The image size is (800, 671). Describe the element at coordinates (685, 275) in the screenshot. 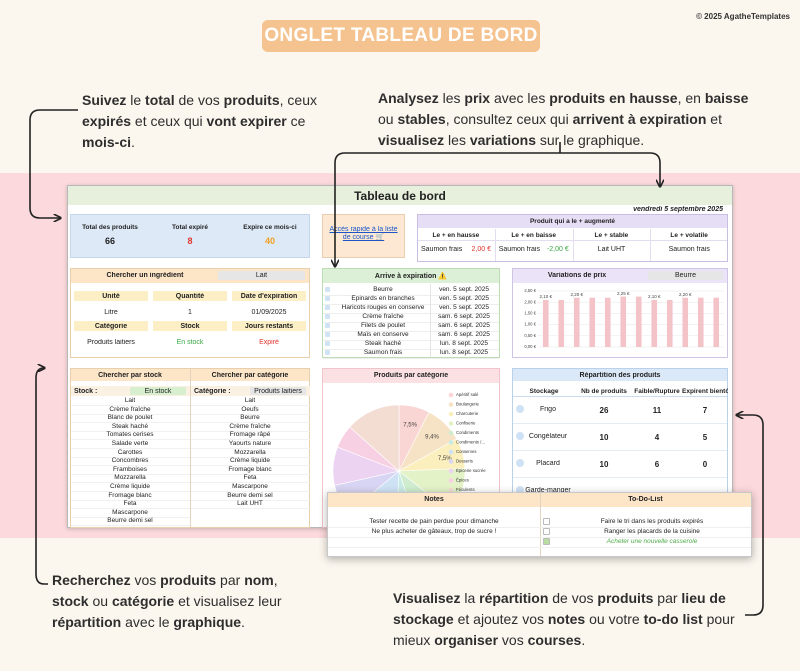

I see `dropdown-value: Beurre` at that location.